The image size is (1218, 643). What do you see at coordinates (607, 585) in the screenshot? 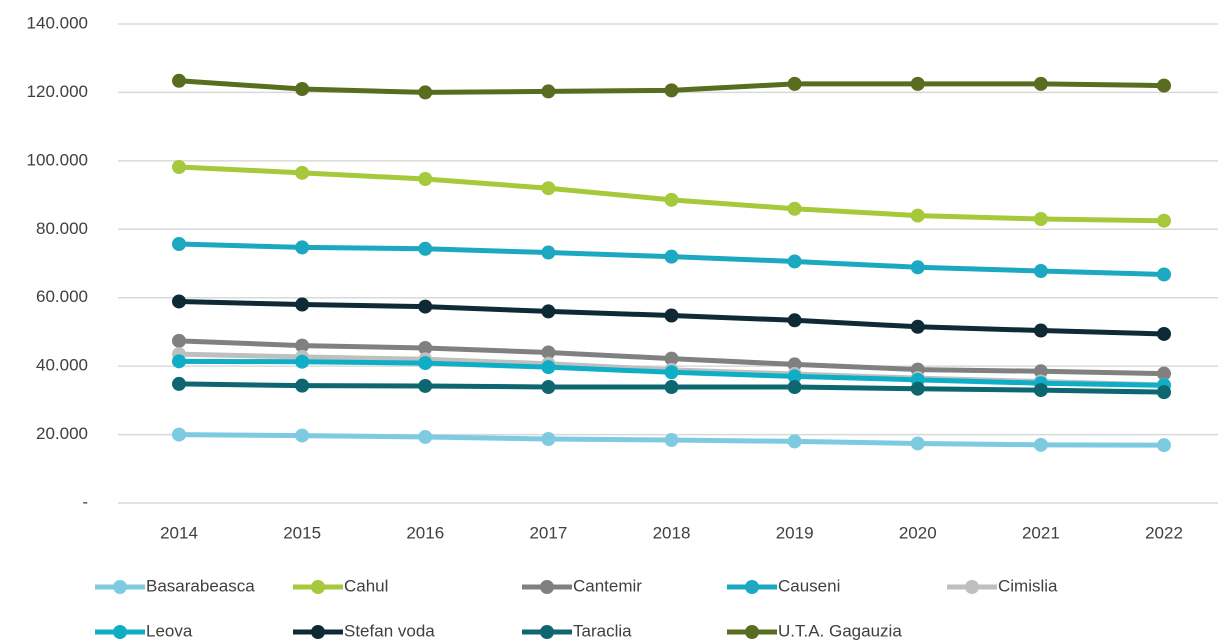
I see `legend-label: Cantemir` at bounding box center [607, 585].